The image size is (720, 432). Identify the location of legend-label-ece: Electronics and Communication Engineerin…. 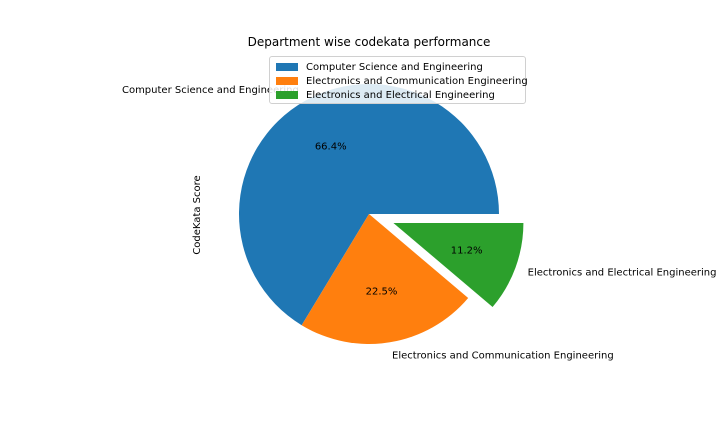
(417, 81).